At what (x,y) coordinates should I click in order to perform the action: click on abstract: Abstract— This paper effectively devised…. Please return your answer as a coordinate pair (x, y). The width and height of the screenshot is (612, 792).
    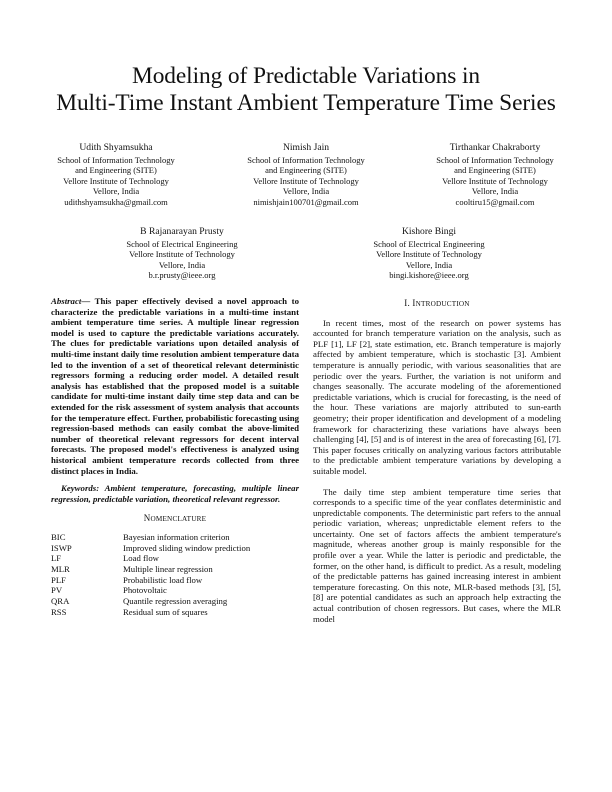
    Looking at the image, I should click on (175, 386).